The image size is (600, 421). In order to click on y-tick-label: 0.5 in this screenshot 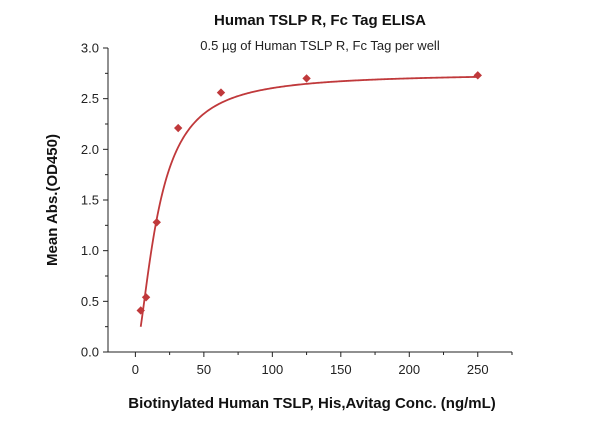, I will do `click(90, 301)`.